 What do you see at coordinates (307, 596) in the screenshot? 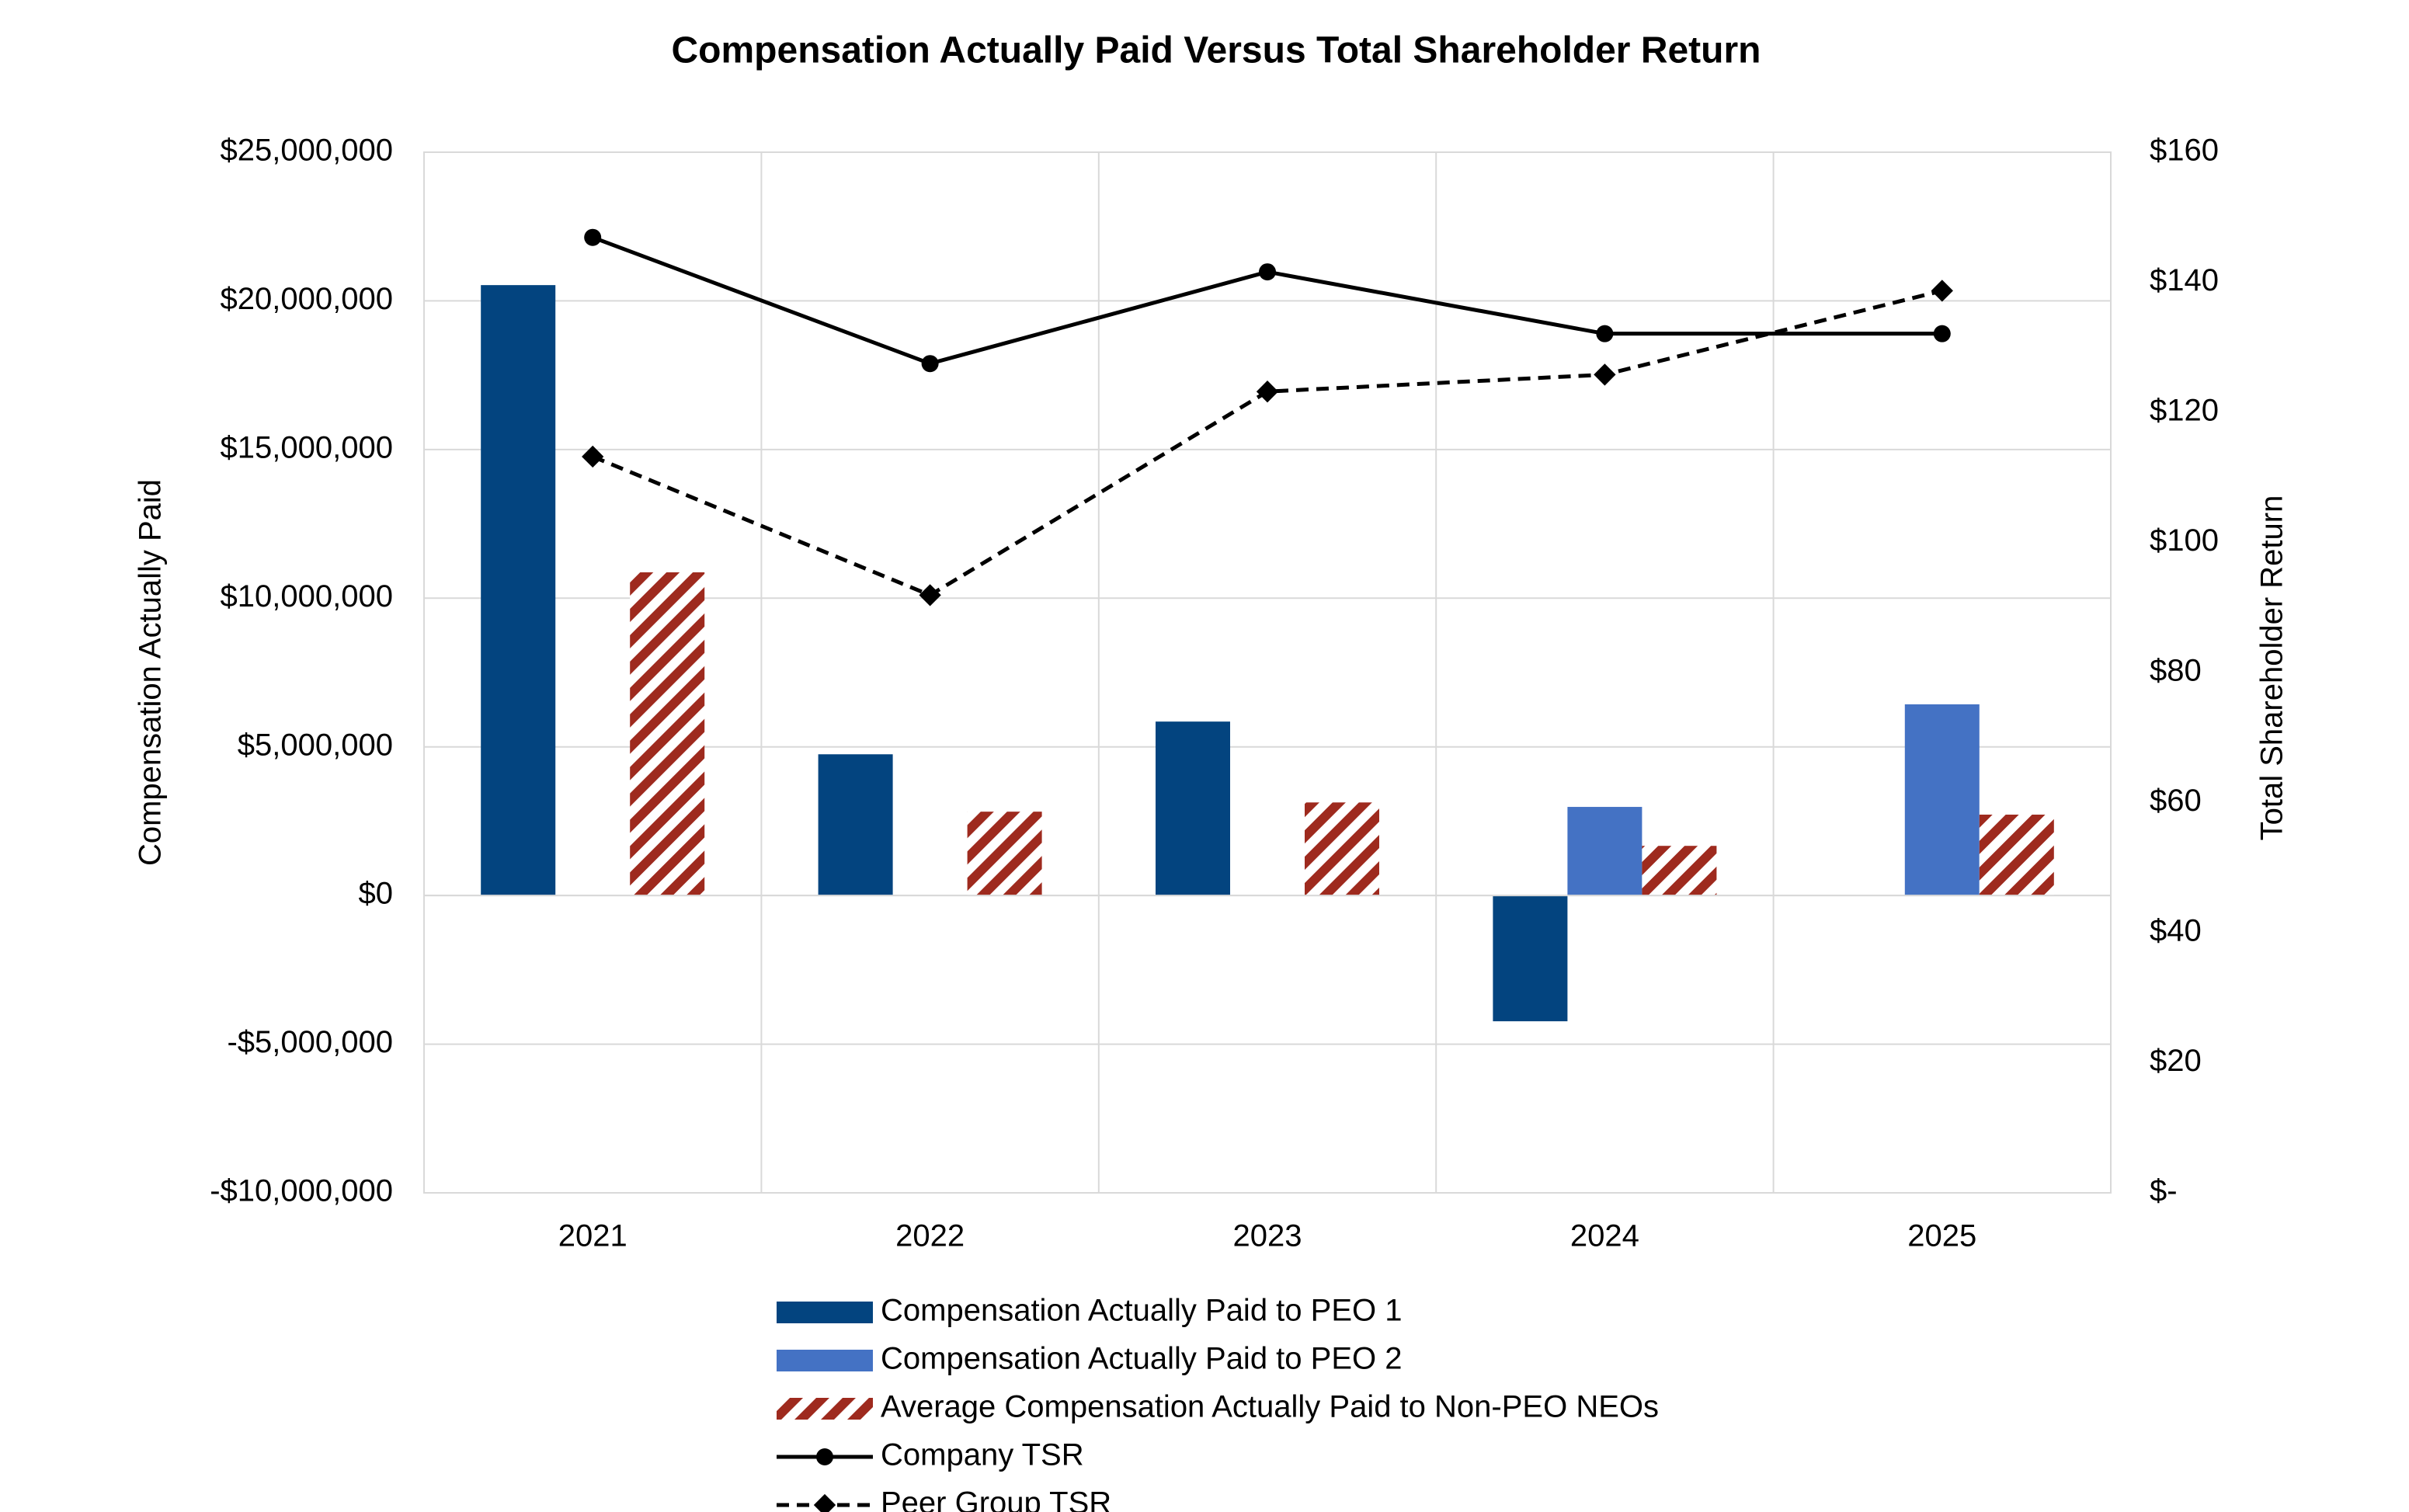
I see `y-tick-label: $10,000,000` at bounding box center [307, 596].